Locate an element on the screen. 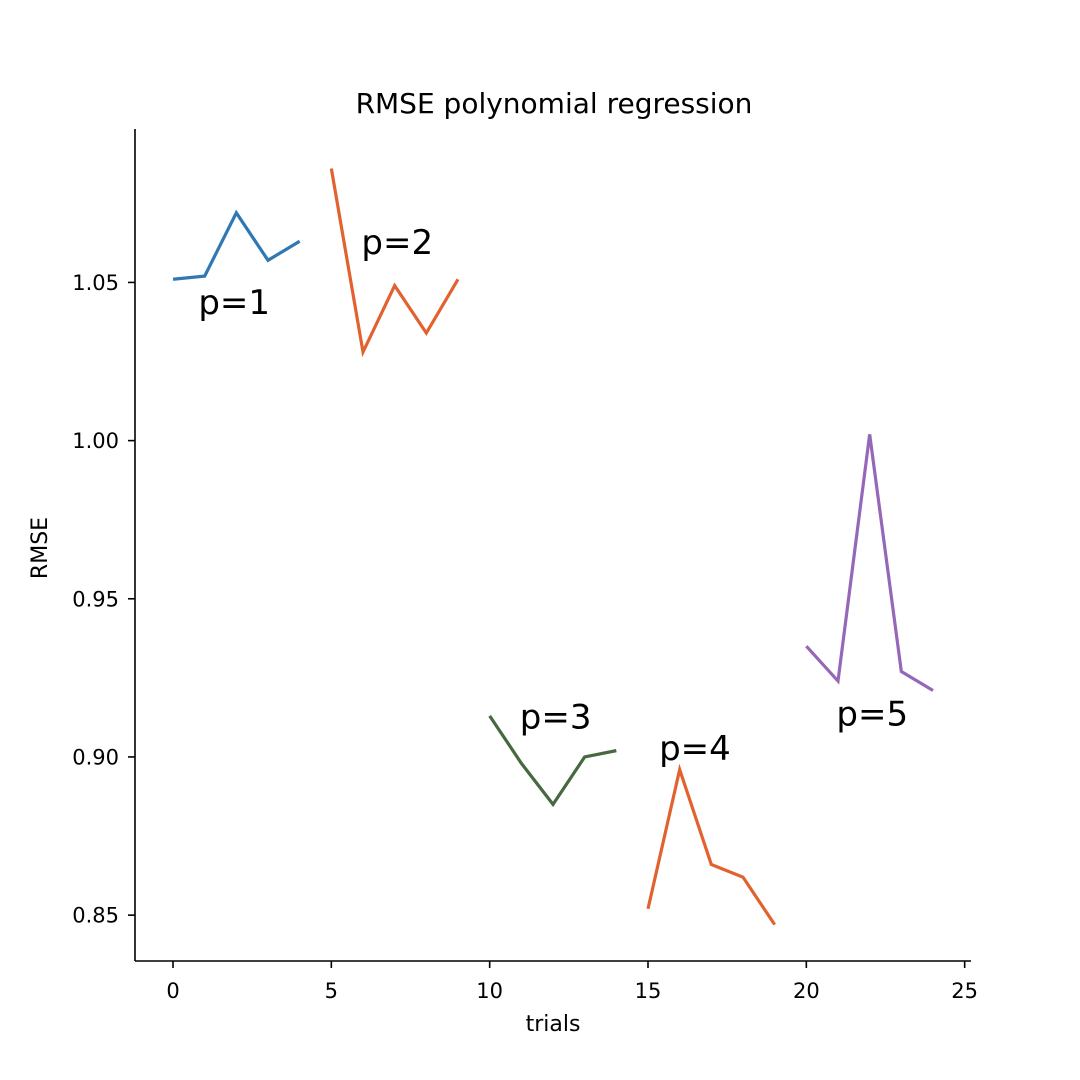  x-tick-label: 5 is located at coordinates (331, 991).